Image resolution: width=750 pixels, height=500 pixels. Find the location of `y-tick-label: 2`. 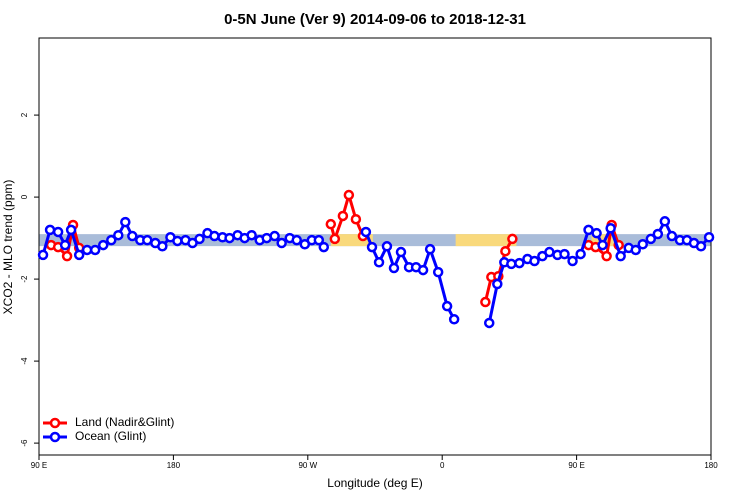

y-tick-label: 2 is located at coordinates (24, 114).